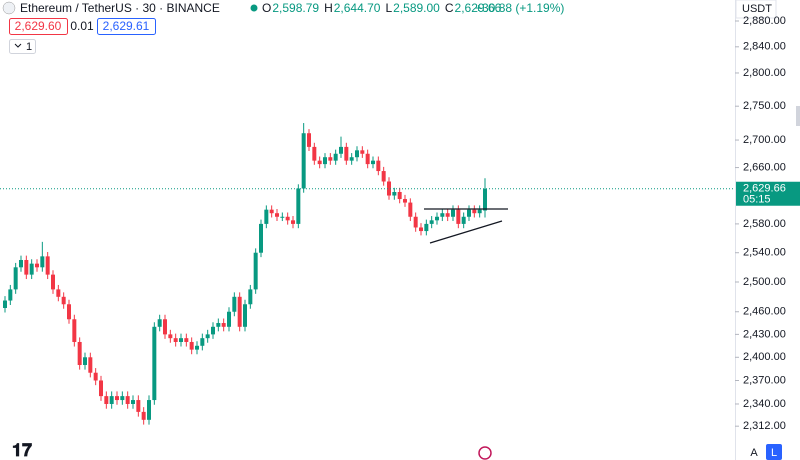  I want to click on indicator-toggle, so click(22, 46).